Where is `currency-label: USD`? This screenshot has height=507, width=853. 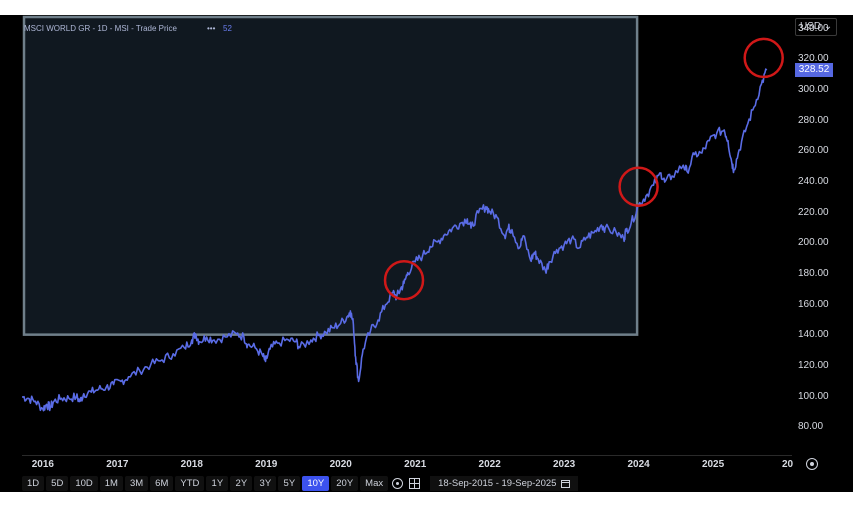
currency-label: USD is located at coordinates (811, 26).